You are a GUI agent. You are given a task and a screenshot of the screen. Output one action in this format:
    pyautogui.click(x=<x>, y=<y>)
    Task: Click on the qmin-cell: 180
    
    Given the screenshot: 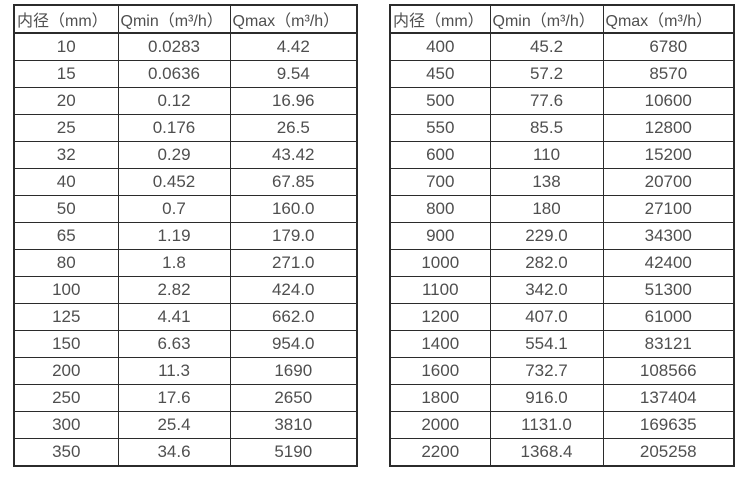 What is the action you would take?
    pyautogui.click(x=546, y=209)
    